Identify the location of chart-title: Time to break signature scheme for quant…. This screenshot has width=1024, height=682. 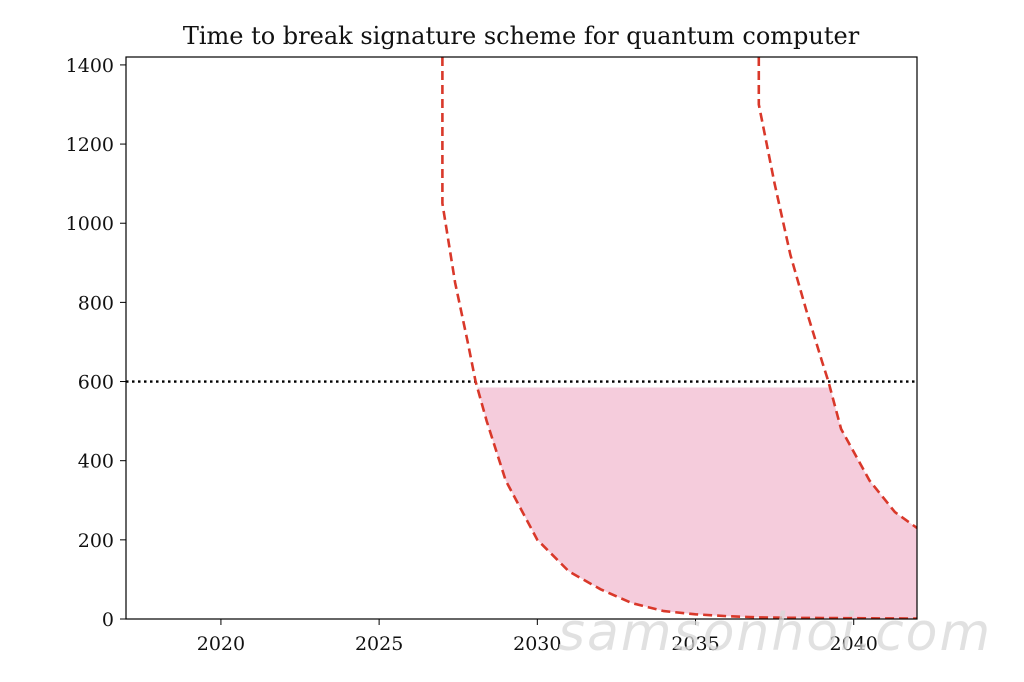
(521, 36).